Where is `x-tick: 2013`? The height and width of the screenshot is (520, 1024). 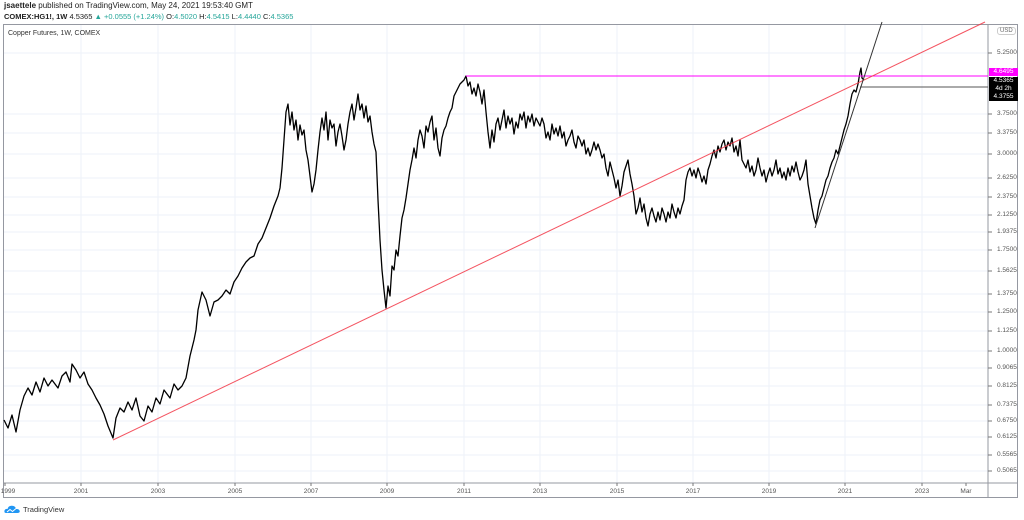 x-tick: 2013 is located at coordinates (540, 491).